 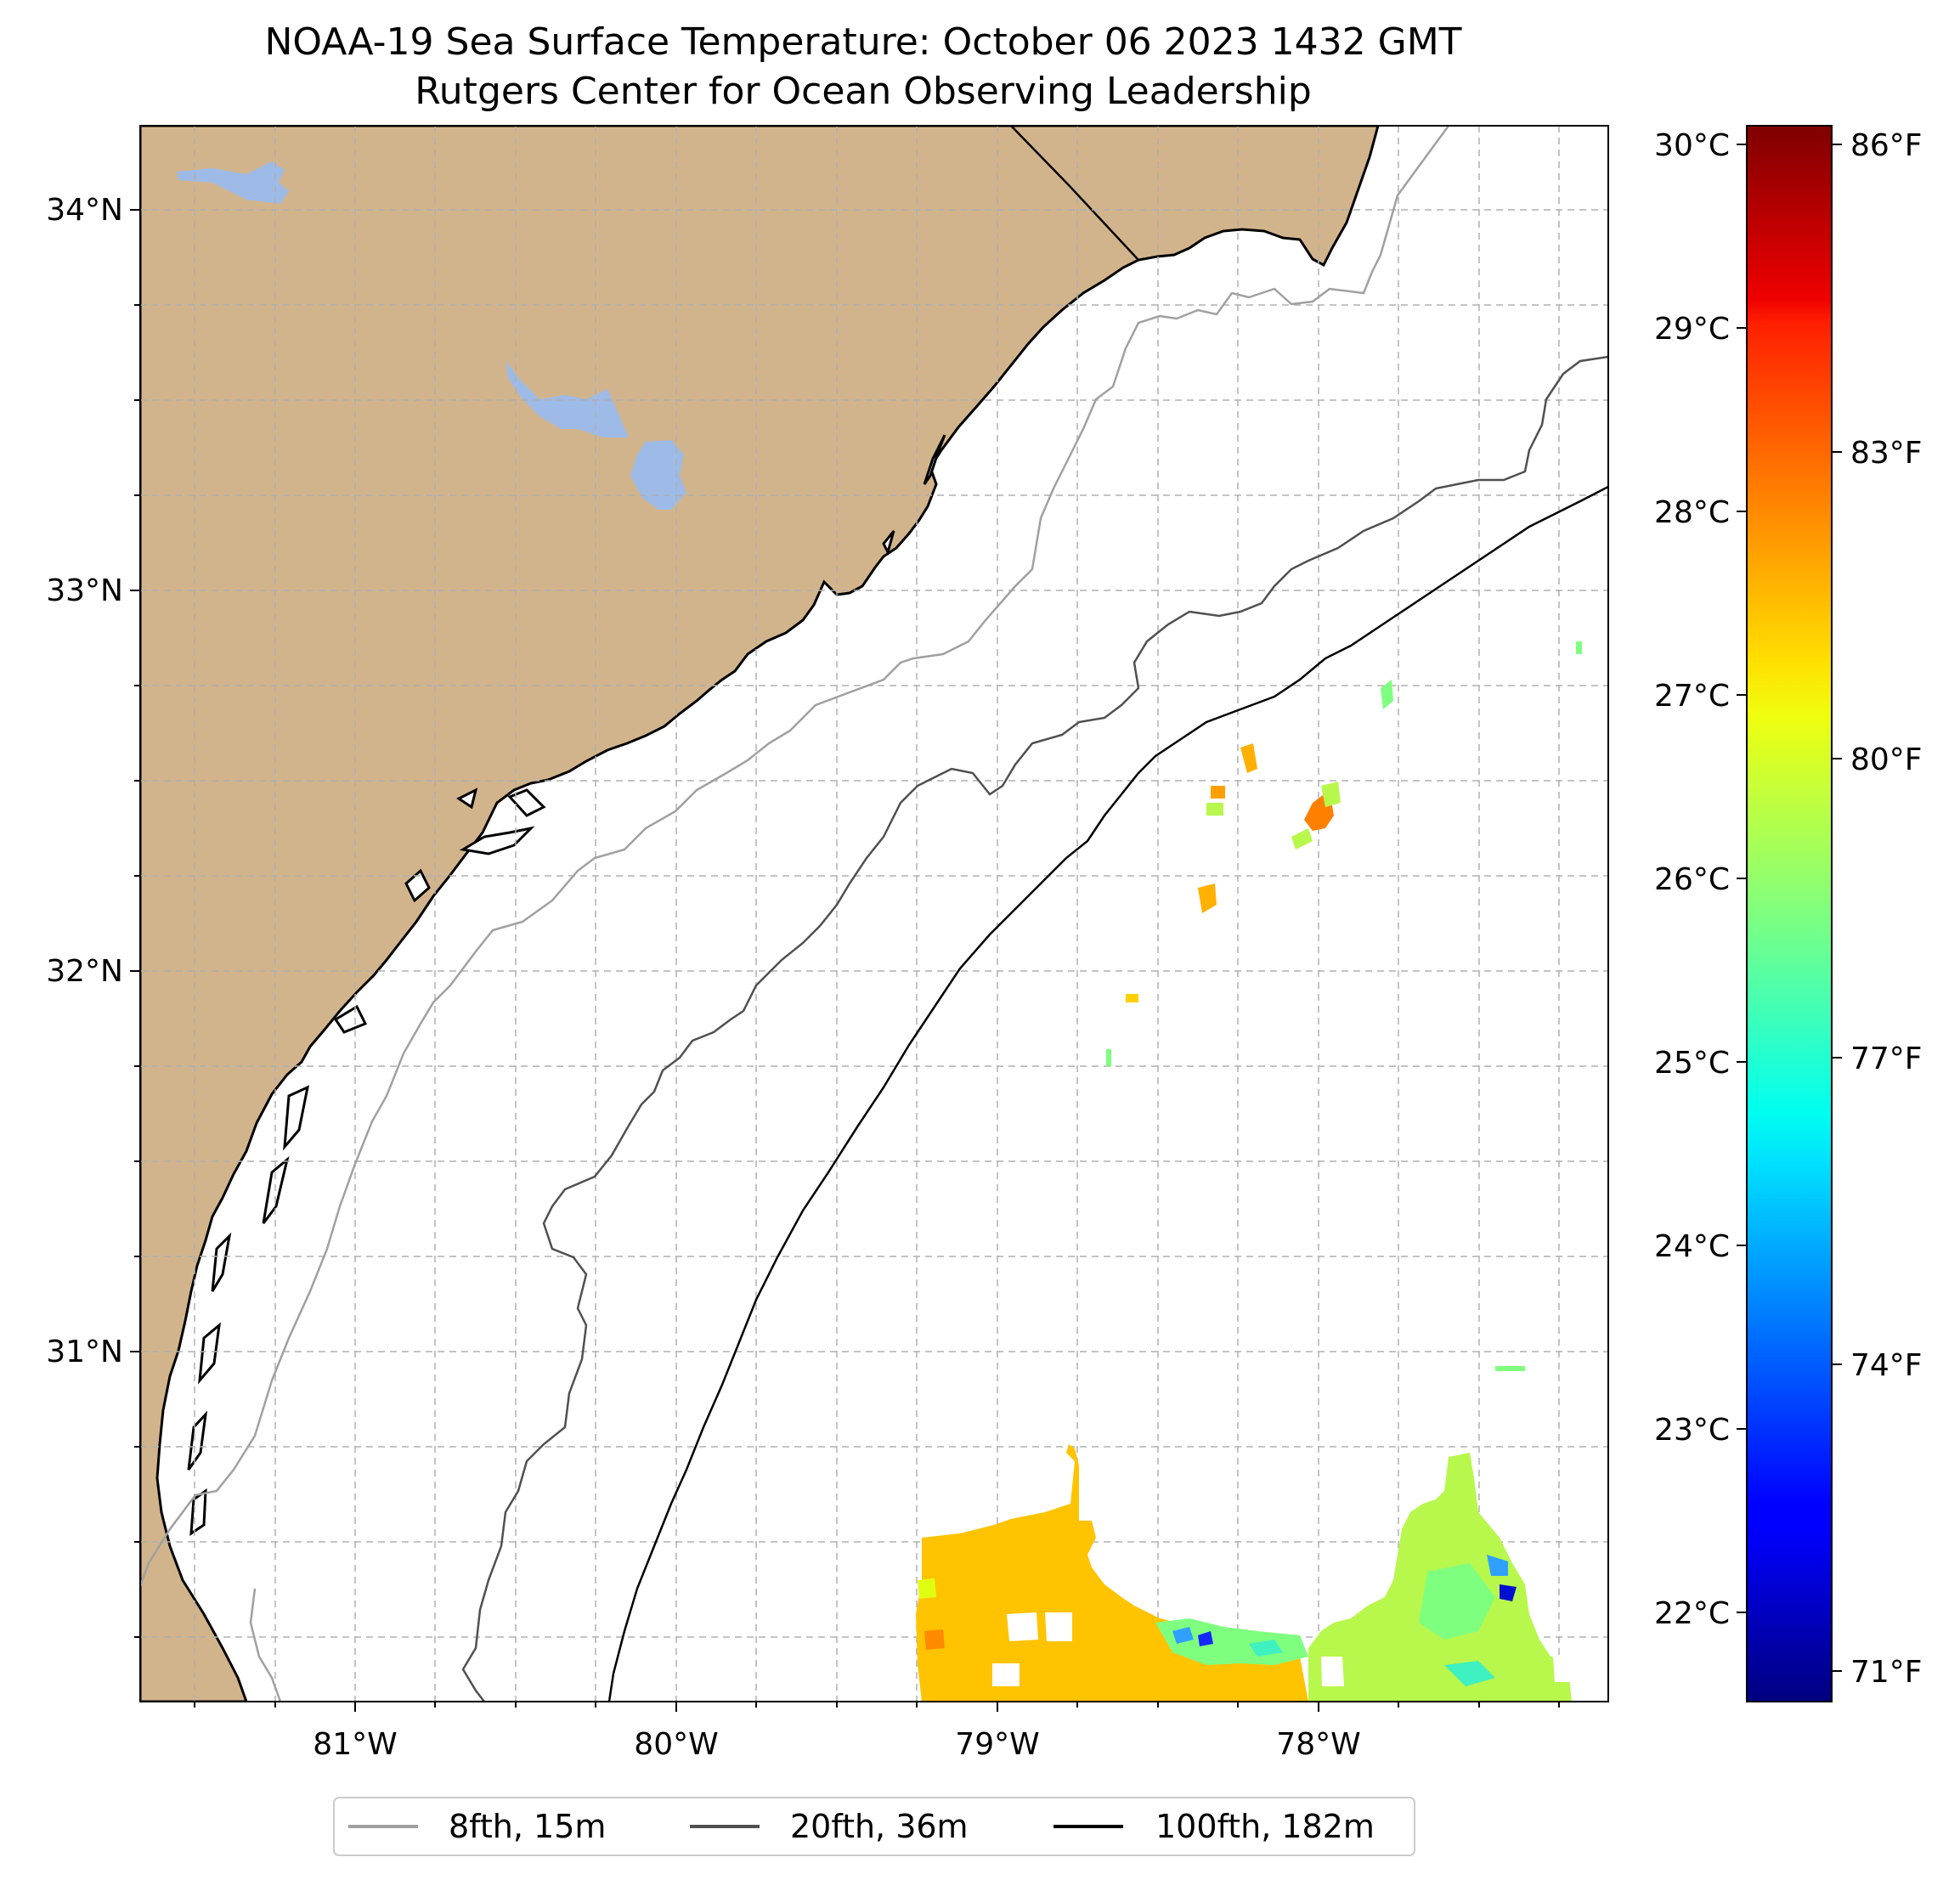 What do you see at coordinates (85, 972) in the screenshot?
I see `lat-tick-label: 32°N` at bounding box center [85, 972].